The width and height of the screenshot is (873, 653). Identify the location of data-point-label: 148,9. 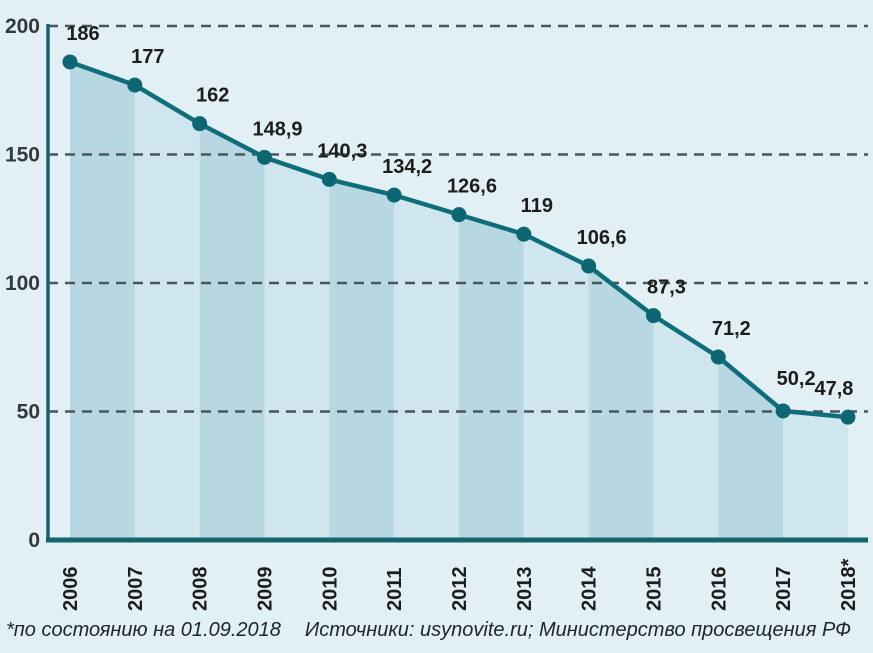
(277, 129).